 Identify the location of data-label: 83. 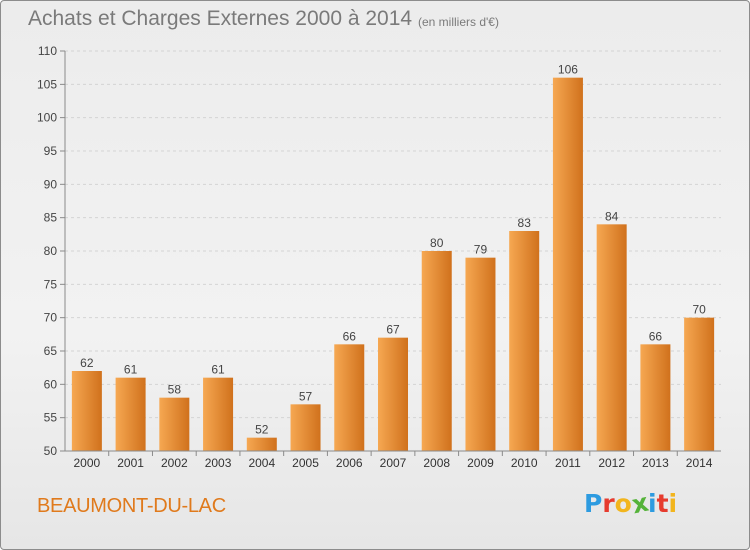
(525, 223).